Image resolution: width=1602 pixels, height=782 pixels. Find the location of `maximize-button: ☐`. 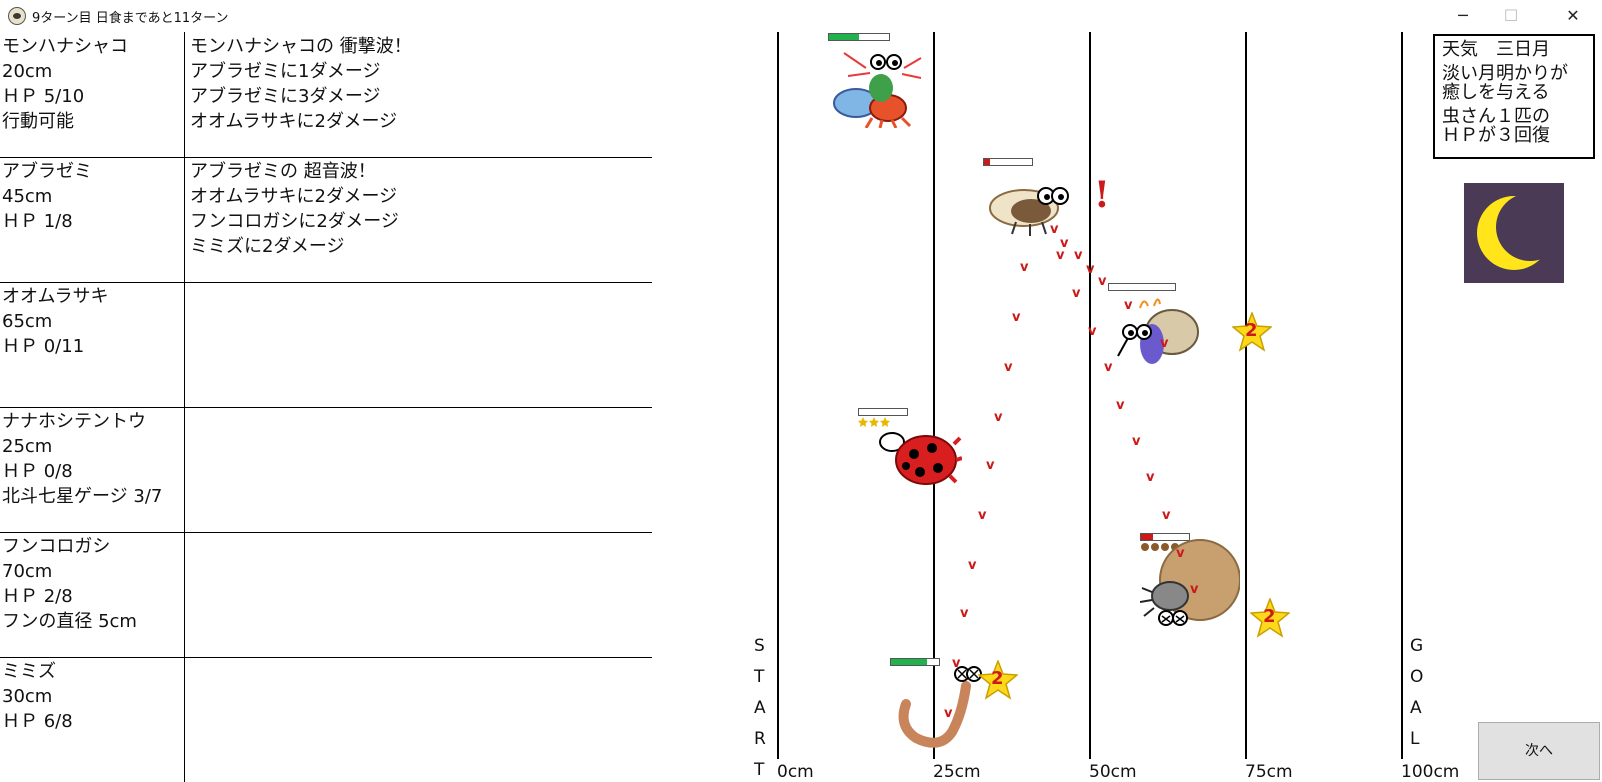

maximize-button: ☐ is located at coordinates (1511, 15).